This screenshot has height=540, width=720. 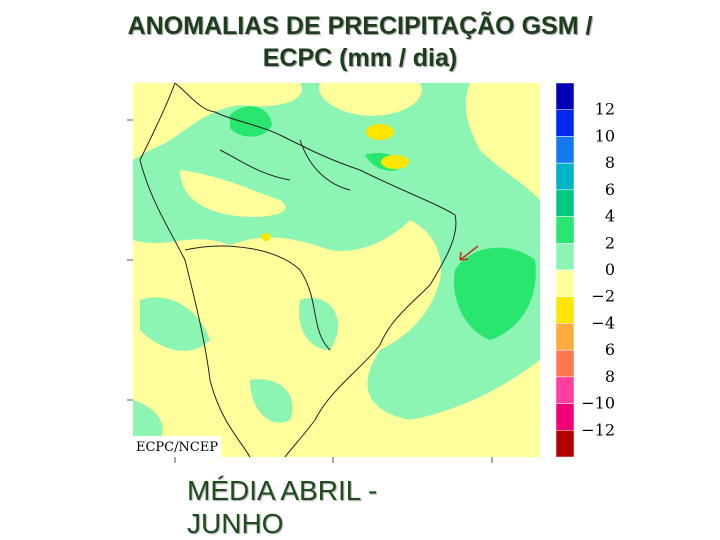 What do you see at coordinates (598, 403) in the screenshot?
I see `colorbar-label: −10` at bounding box center [598, 403].